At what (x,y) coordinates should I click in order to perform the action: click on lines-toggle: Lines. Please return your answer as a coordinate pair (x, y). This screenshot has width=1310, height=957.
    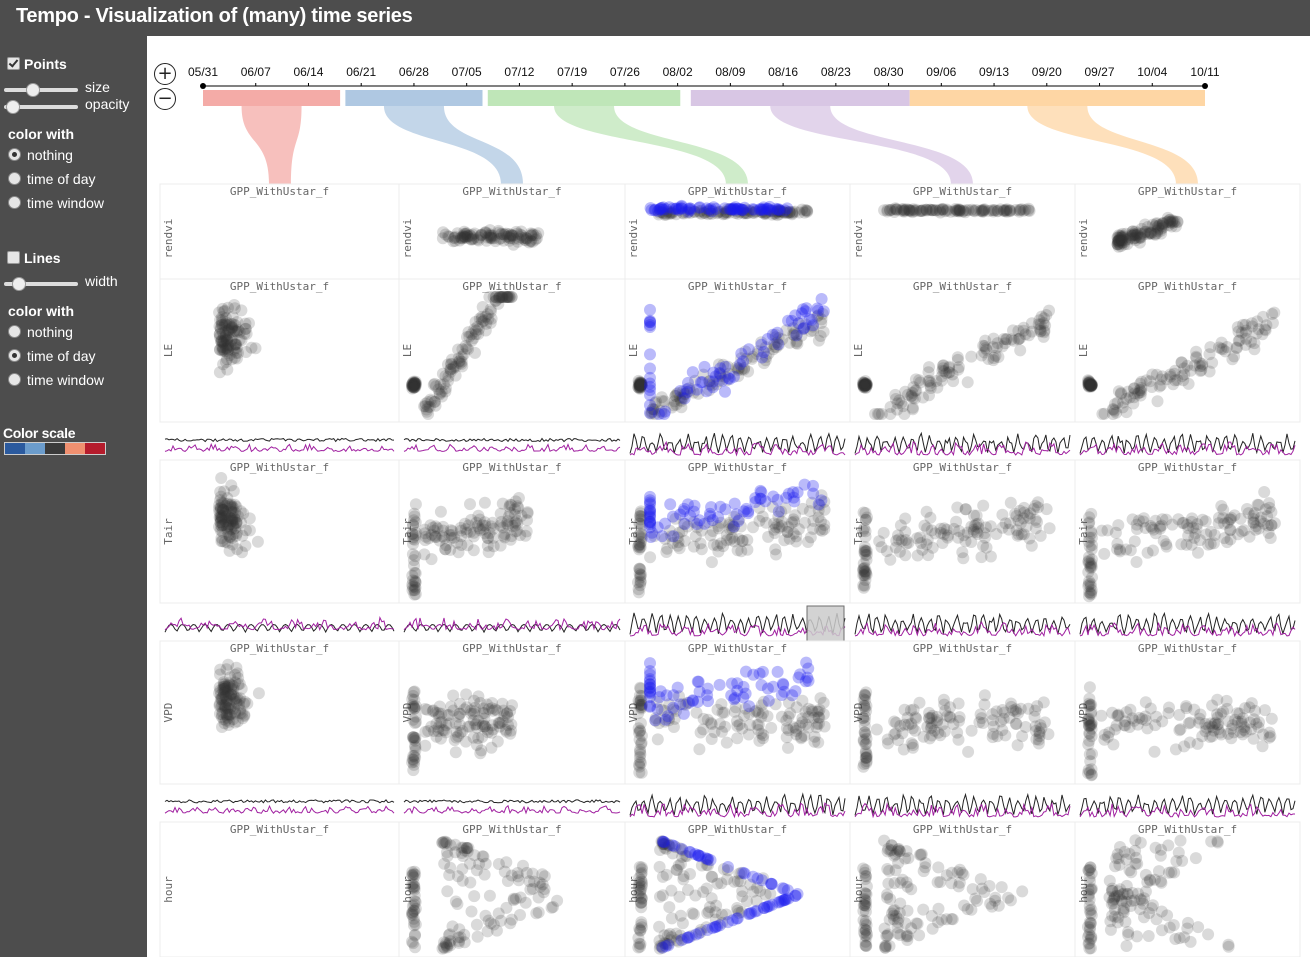
    Looking at the image, I should click on (34, 258).